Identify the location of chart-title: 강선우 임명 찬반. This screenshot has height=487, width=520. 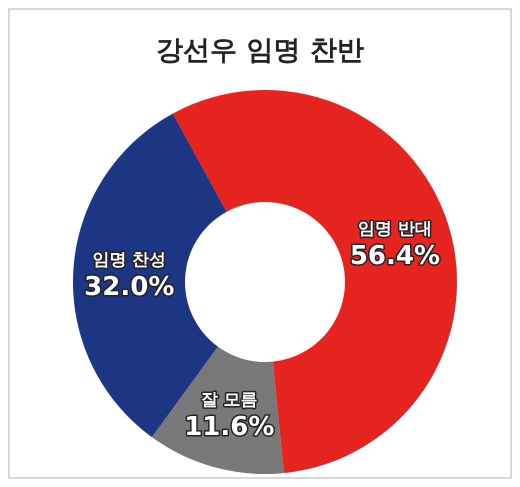
(260, 51).